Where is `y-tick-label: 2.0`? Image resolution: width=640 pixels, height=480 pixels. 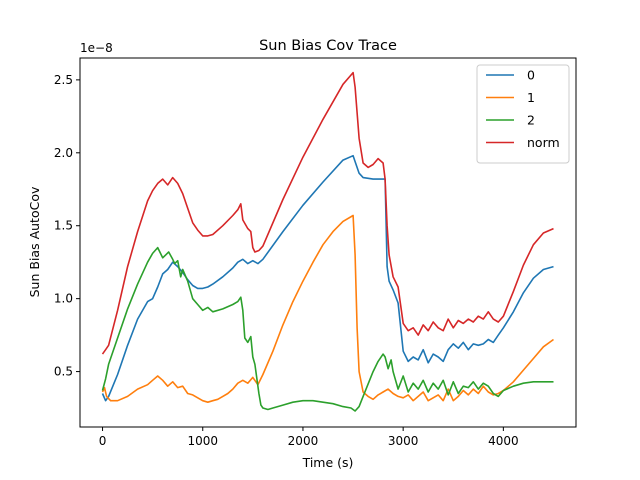
y-tick-label: 2.0 is located at coordinates (63, 153).